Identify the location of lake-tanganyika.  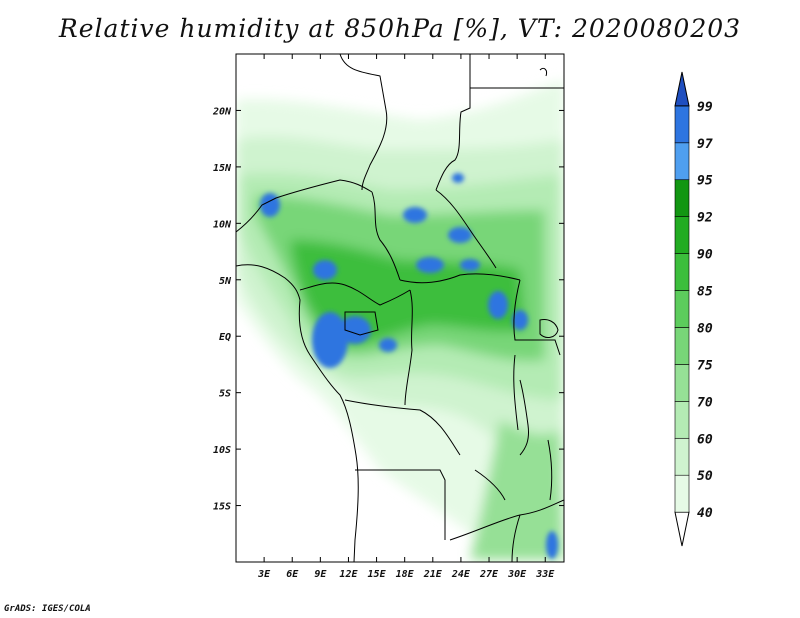
(524, 417).